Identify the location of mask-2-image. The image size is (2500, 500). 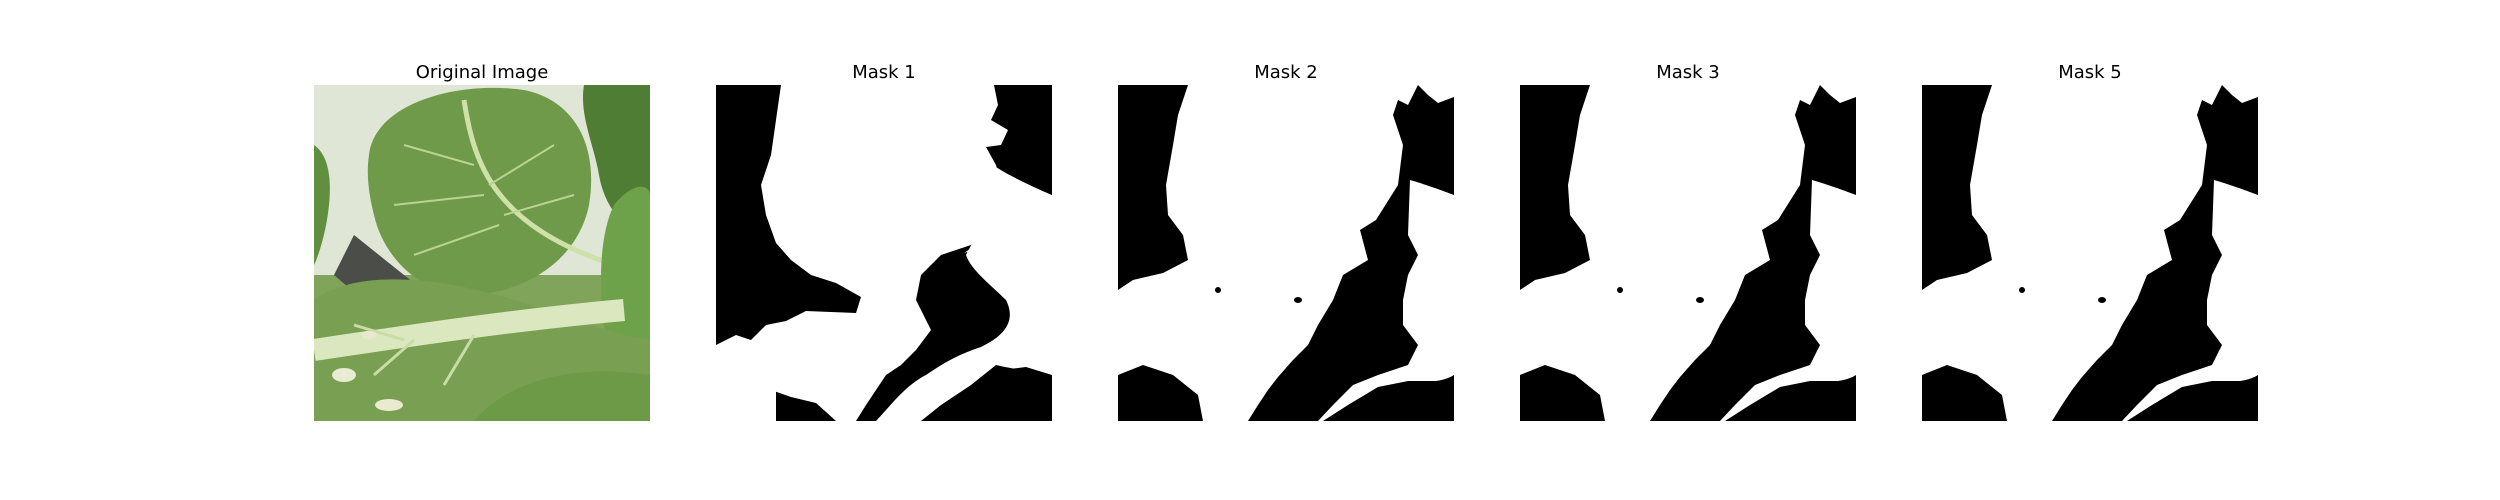
(1286, 253).